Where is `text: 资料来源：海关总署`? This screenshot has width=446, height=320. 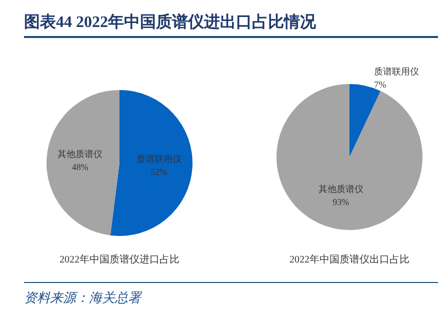
text: 资料来源：海关总署 is located at coordinates (231, 294).